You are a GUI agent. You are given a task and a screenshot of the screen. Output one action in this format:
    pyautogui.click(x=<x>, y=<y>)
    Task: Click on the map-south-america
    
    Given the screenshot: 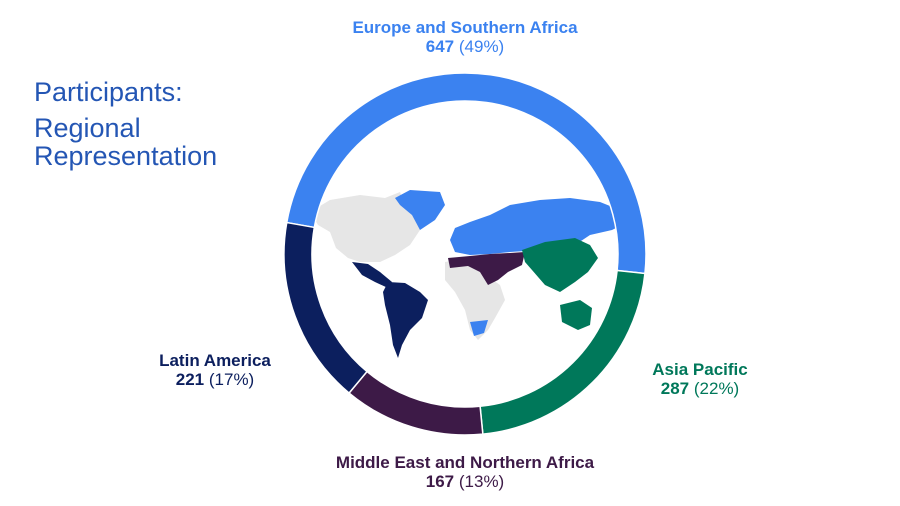 What is the action you would take?
    pyautogui.click(x=405, y=320)
    